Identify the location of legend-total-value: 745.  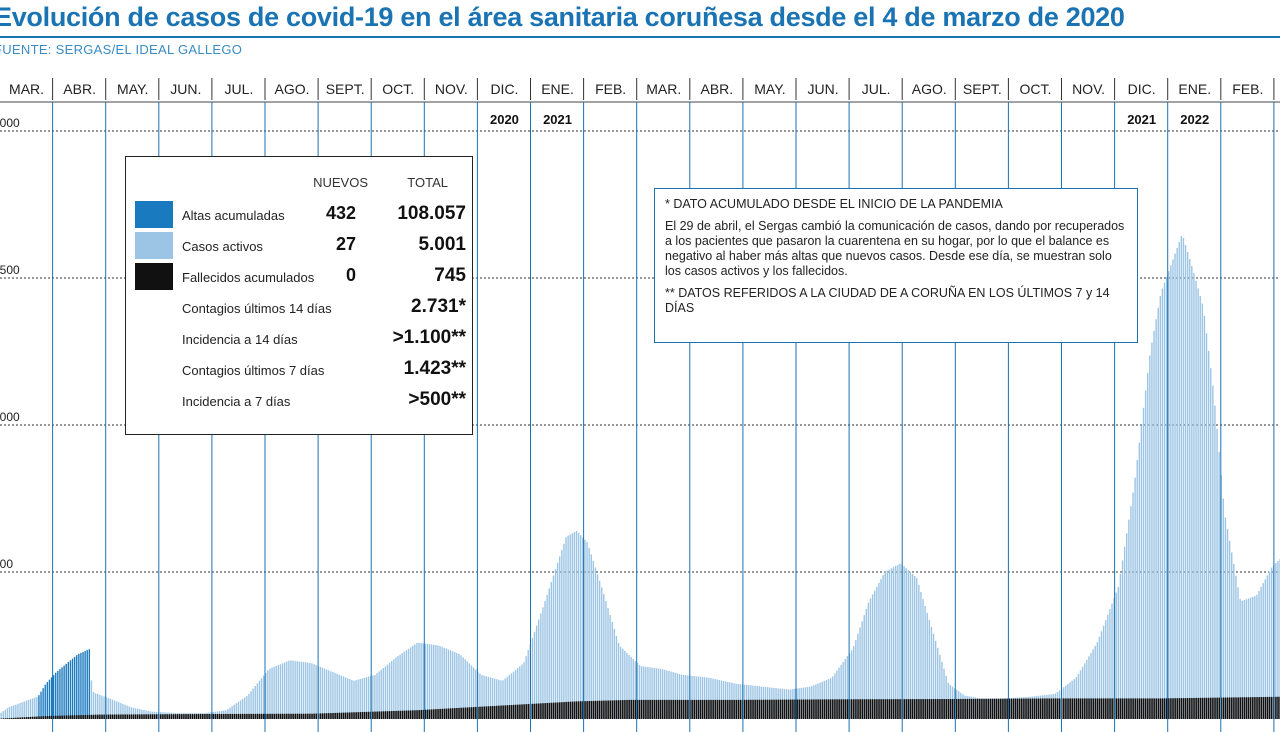
(450, 275).